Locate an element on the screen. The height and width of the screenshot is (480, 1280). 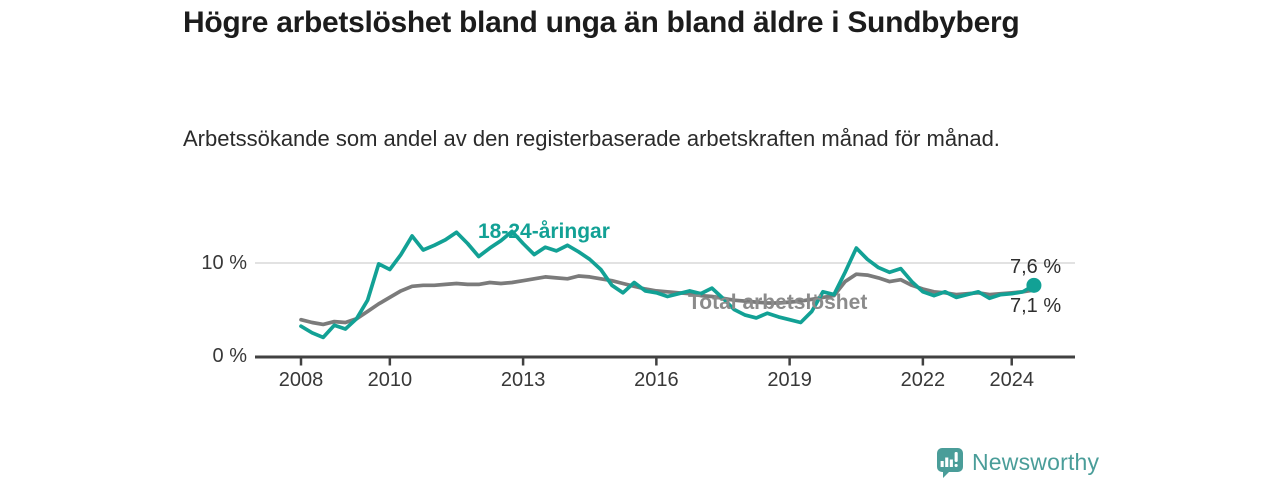
x-tick-label: 2013 is located at coordinates (523, 380).